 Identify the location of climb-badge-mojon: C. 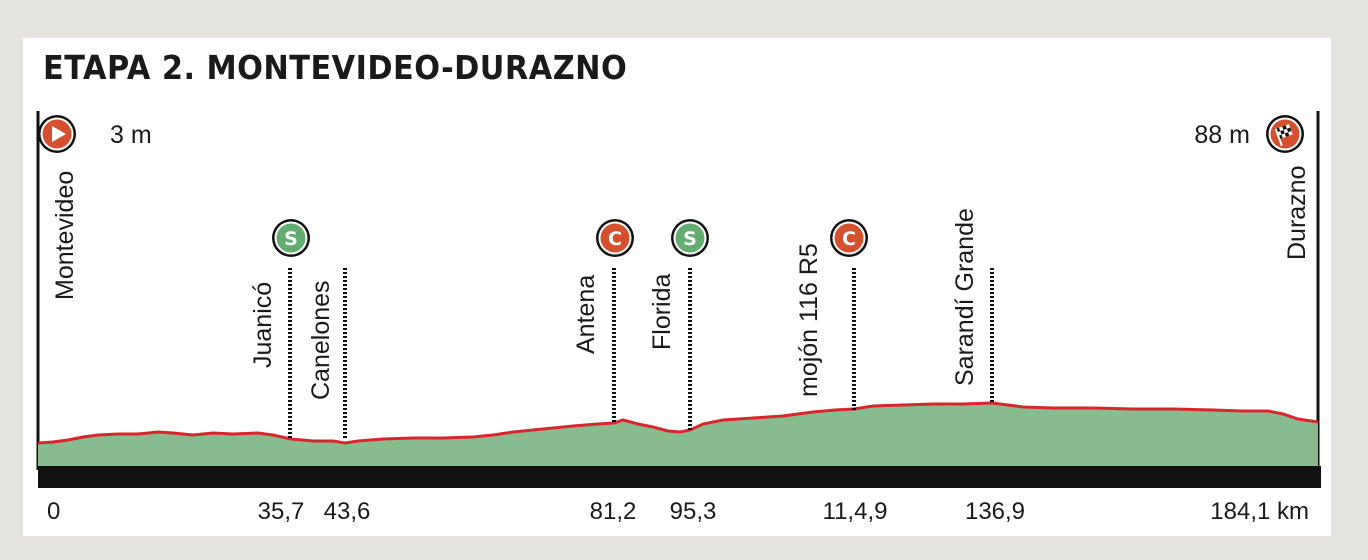
(849, 238).